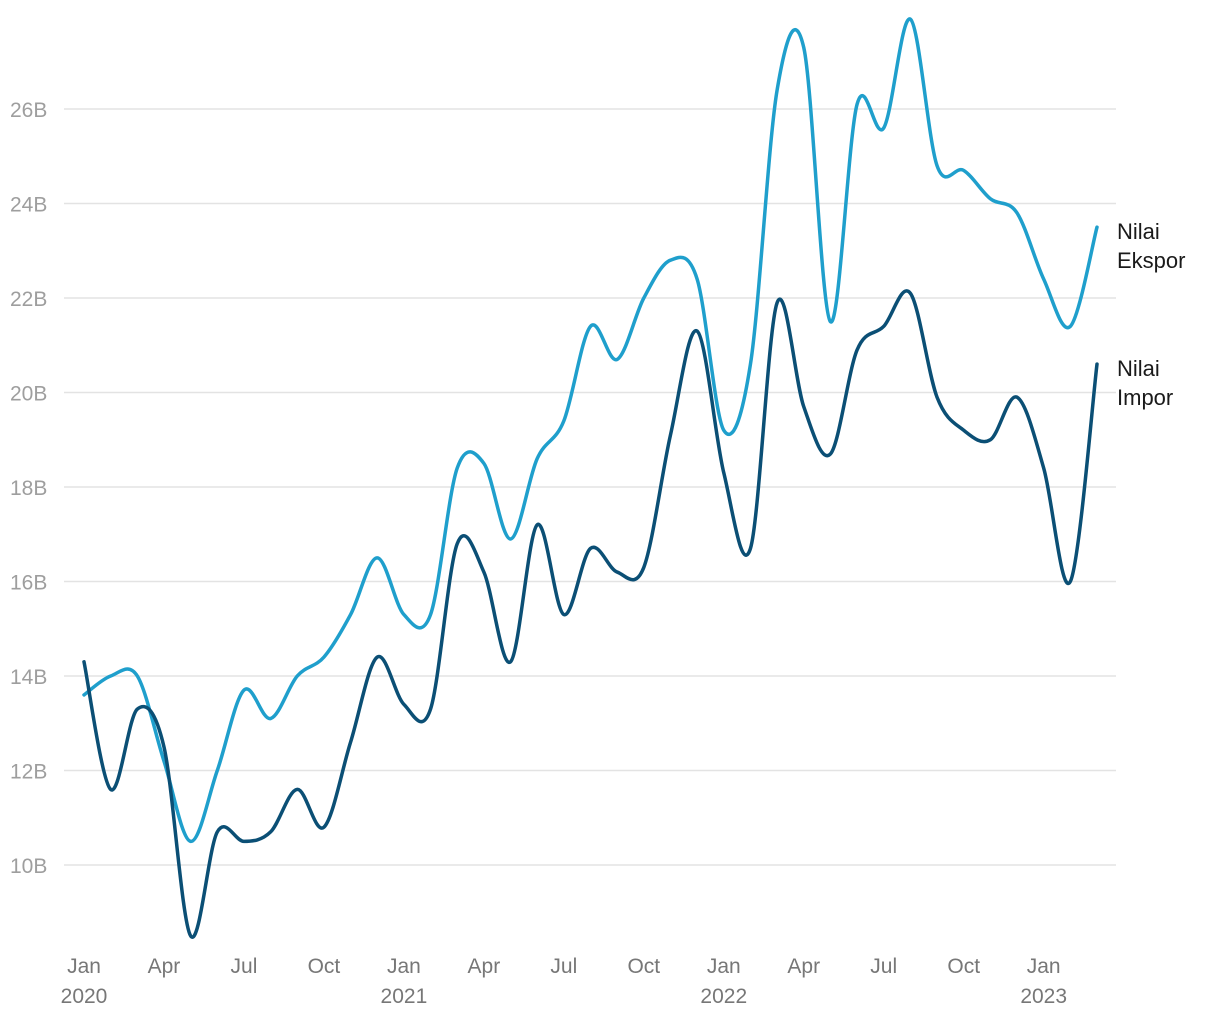  I want to click on y-tick-label: 12B, so click(28, 772).